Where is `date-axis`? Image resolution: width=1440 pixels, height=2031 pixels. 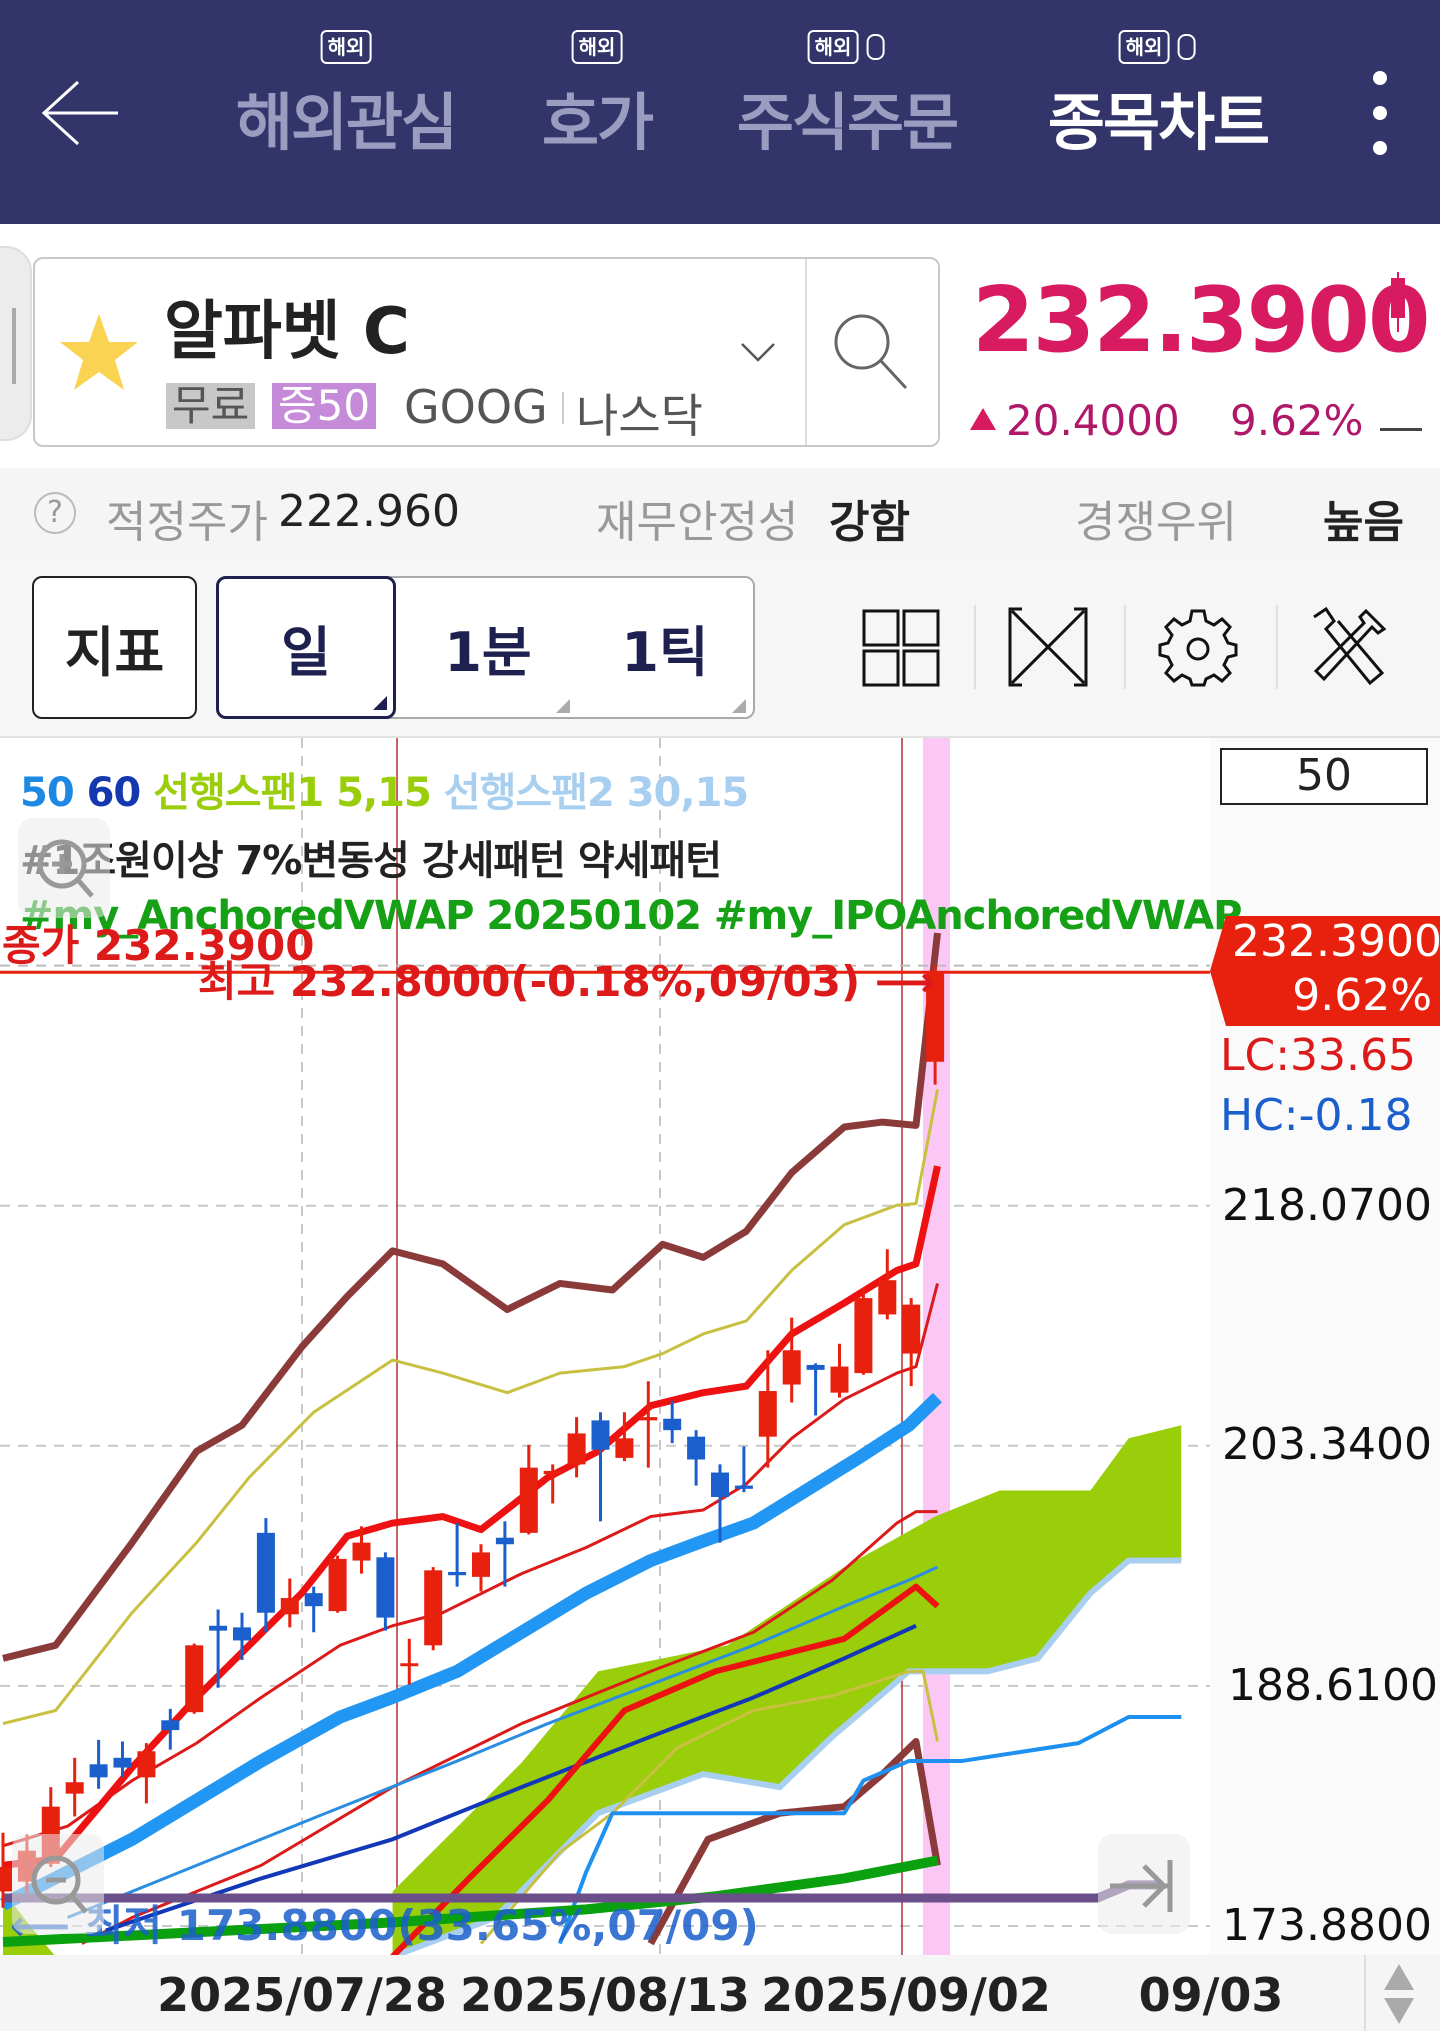 date-axis is located at coordinates (720, 1993).